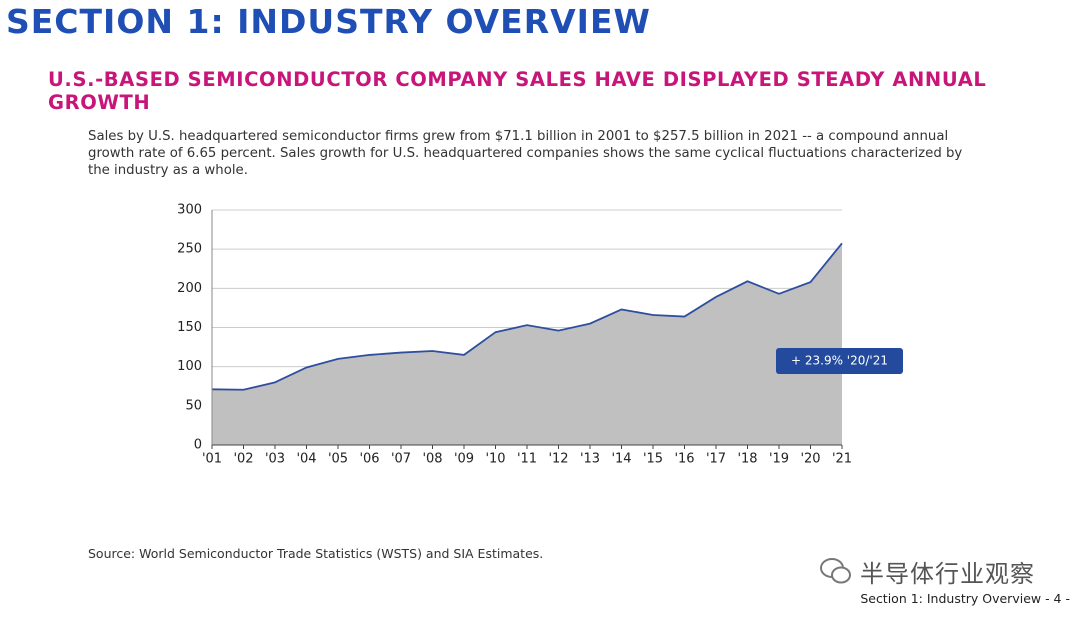 The height and width of the screenshot is (619, 1080). I want to click on x-tick-label: '03, so click(275, 459).